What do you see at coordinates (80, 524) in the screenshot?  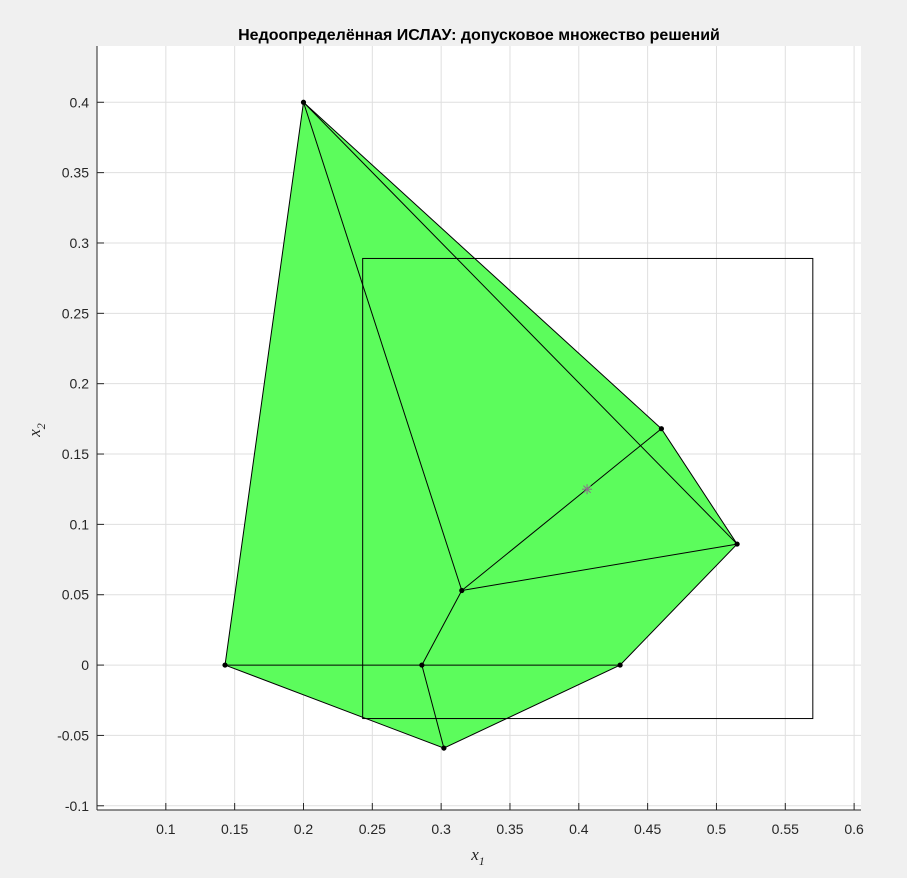 I see `y-tick-label: 0.1` at bounding box center [80, 524].